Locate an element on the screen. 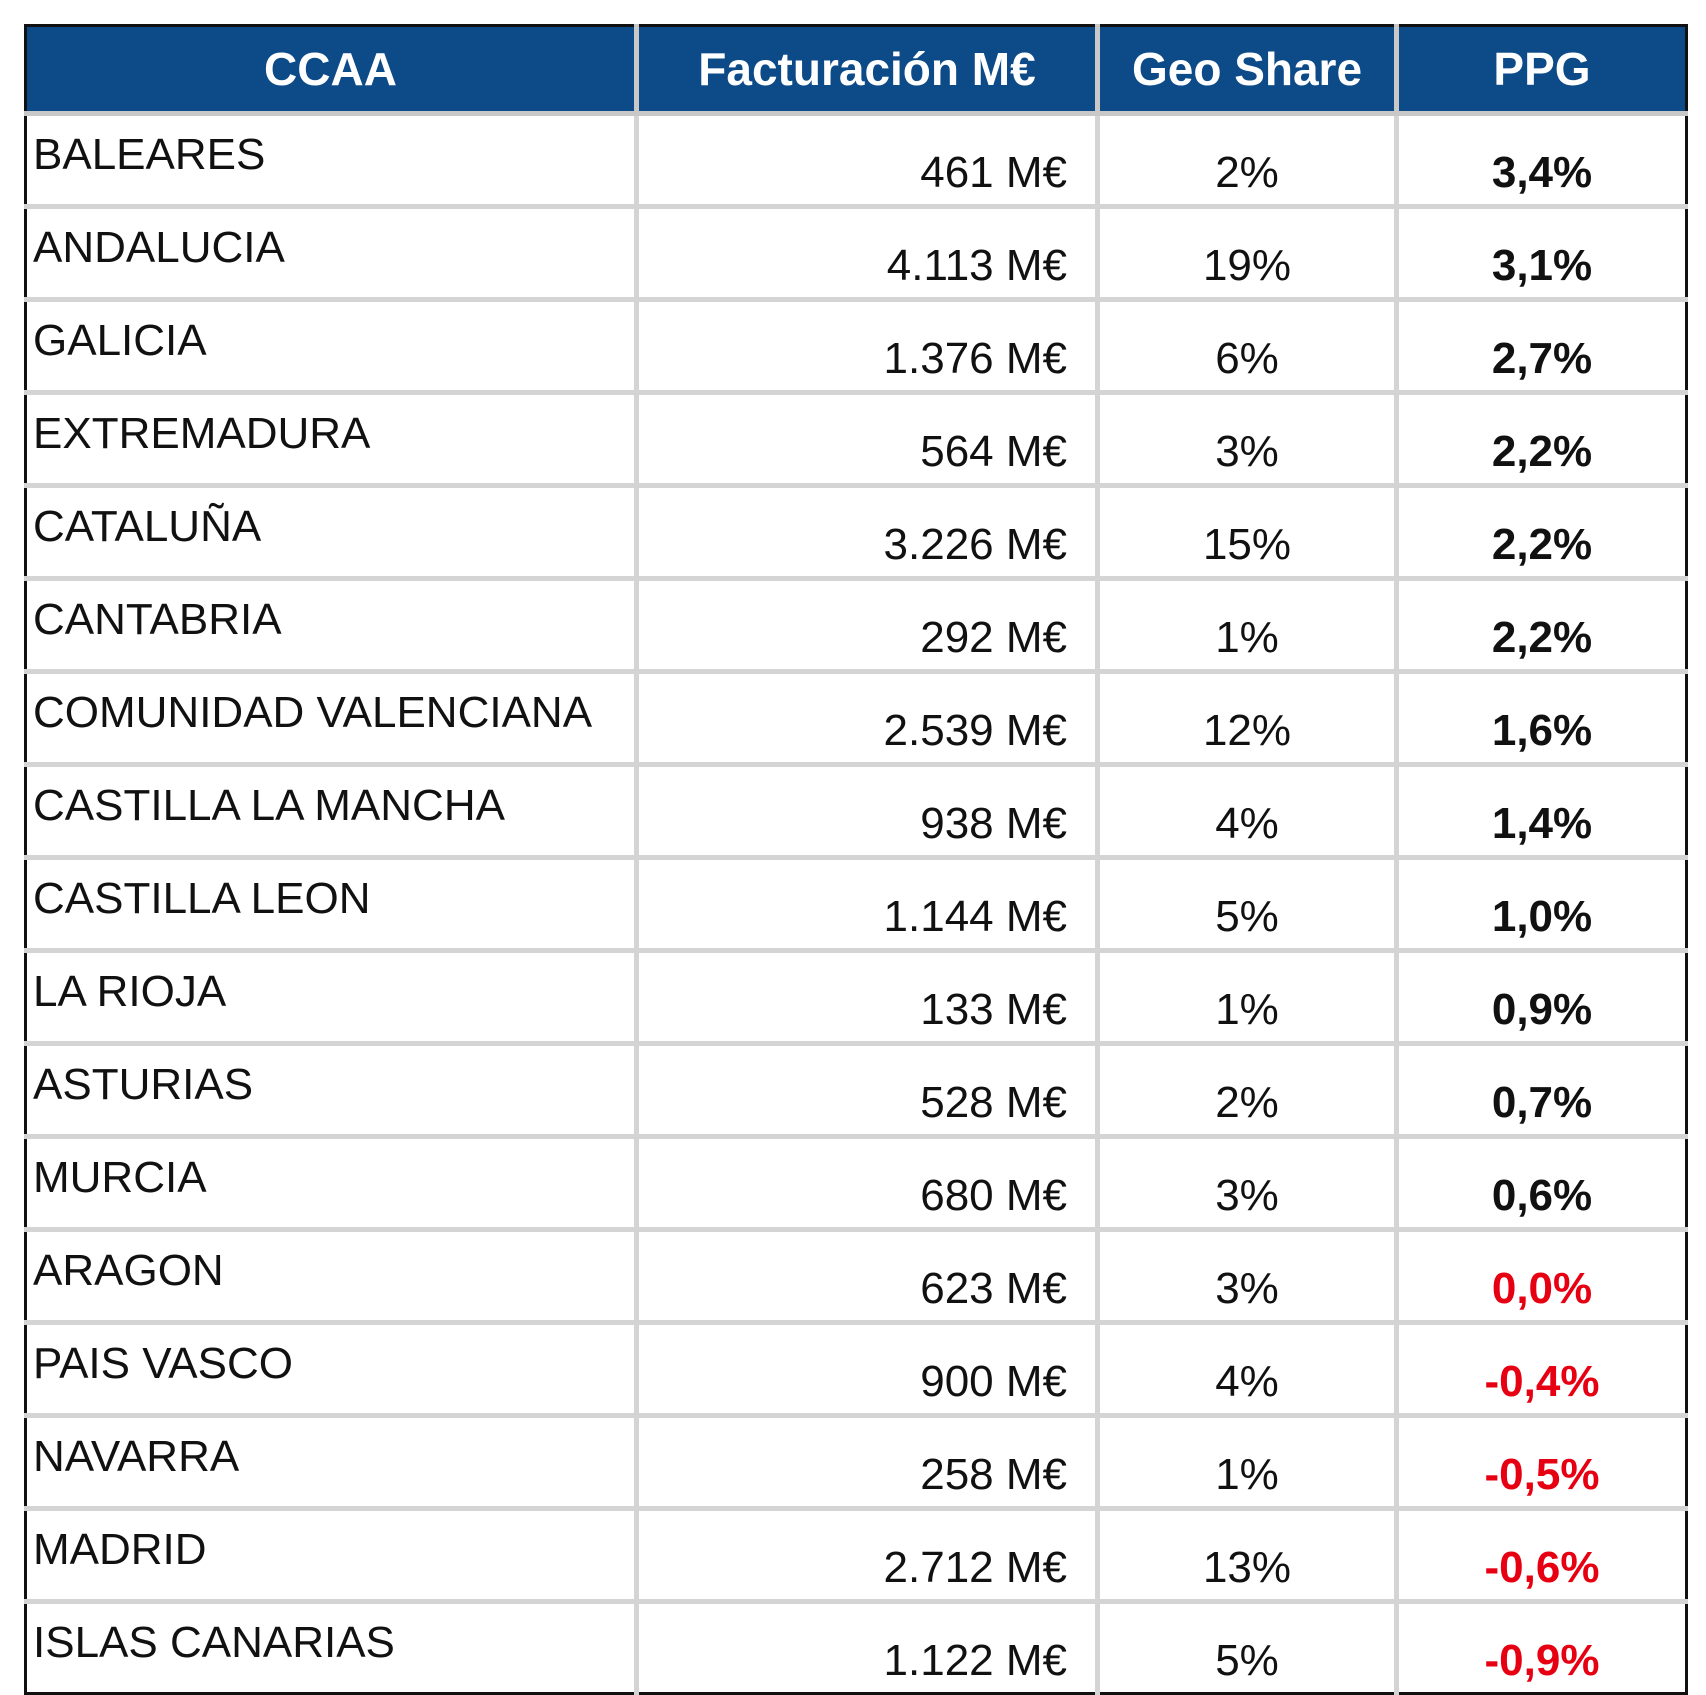 The image size is (1706, 1695). table-cell: 258 M€ is located at coordinates (867, 1462).